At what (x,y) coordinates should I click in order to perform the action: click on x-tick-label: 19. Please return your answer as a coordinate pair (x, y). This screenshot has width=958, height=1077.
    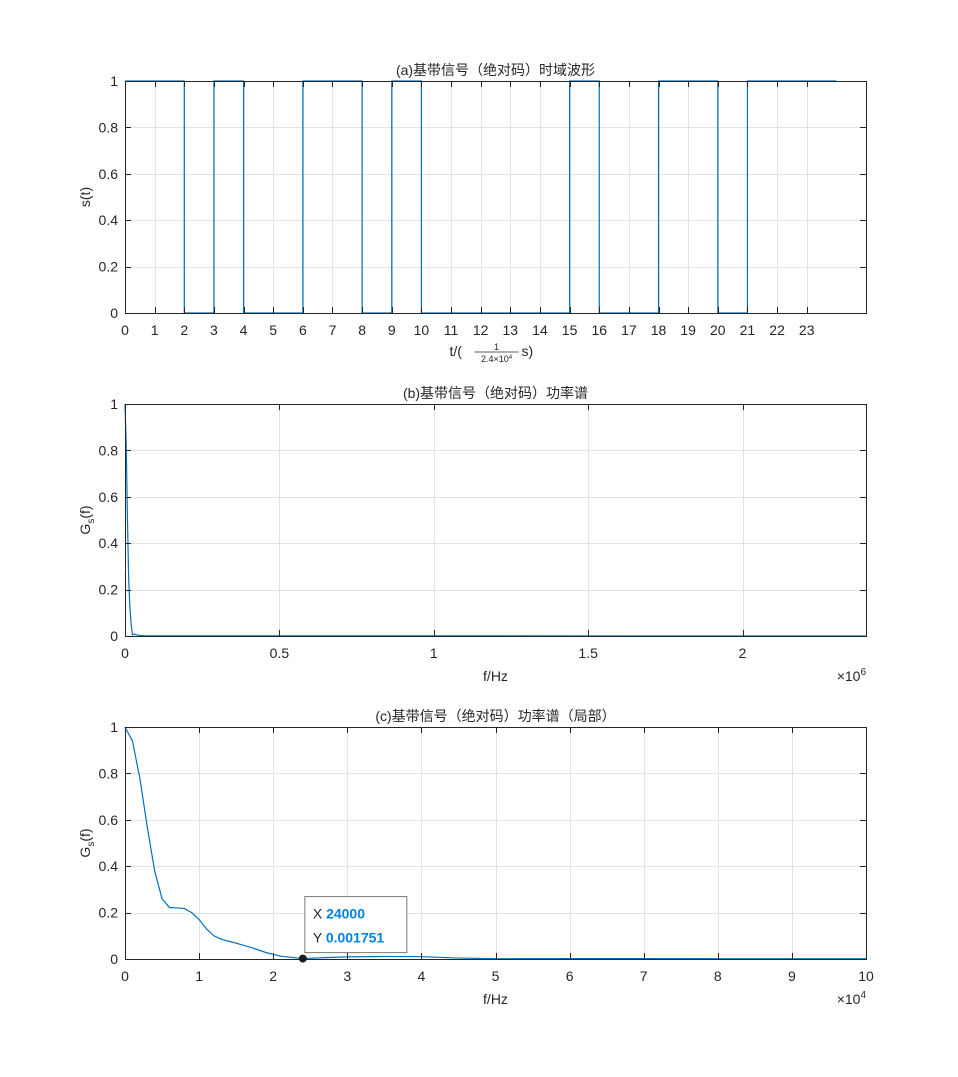
    Looking at the image, I should click on (688, 330).